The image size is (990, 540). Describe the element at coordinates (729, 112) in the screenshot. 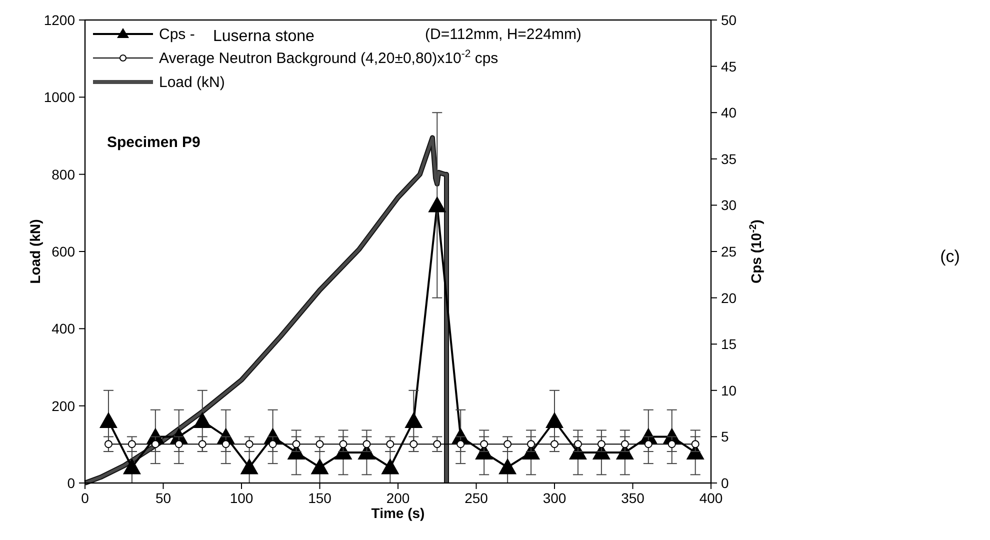

I see `y2-tick-label: 40` at that location.